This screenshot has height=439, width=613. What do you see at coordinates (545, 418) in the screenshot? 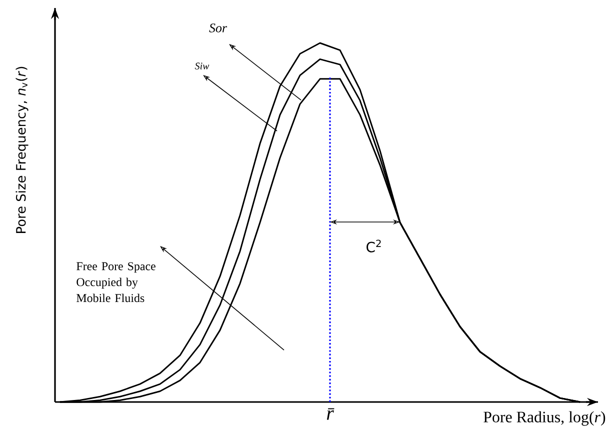
I see `x-axis-title: Pore Radius, log(r)` at bounding box center [545, 418].